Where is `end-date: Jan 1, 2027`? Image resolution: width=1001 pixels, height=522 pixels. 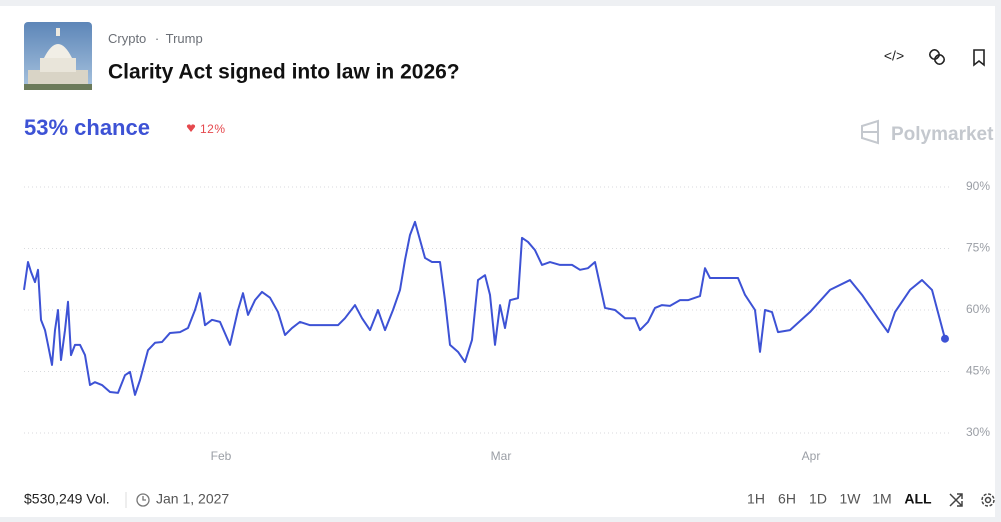
end-date: Jan 1, 2027 is located at coordinates (192, 499).